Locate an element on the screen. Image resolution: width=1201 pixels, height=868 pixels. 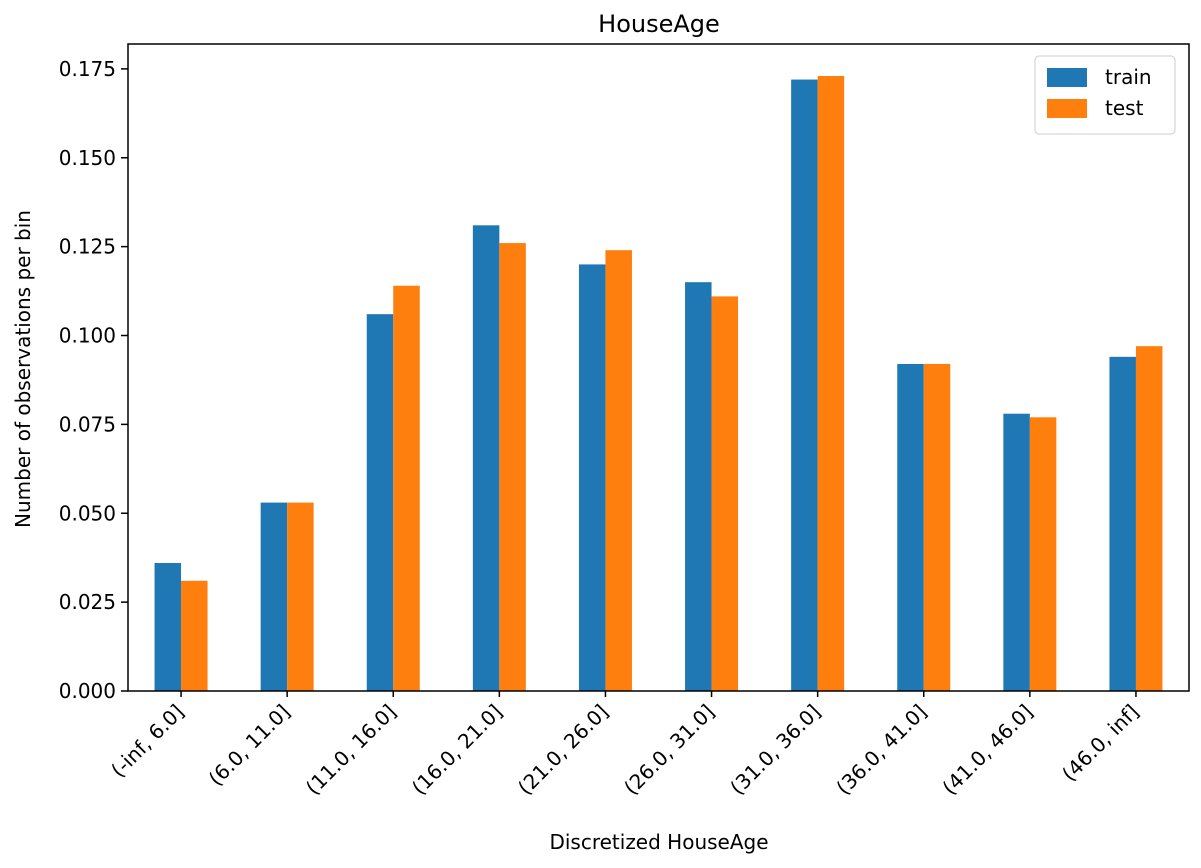
y-tick-label: 0.025 is located at coordinates (87, 602).